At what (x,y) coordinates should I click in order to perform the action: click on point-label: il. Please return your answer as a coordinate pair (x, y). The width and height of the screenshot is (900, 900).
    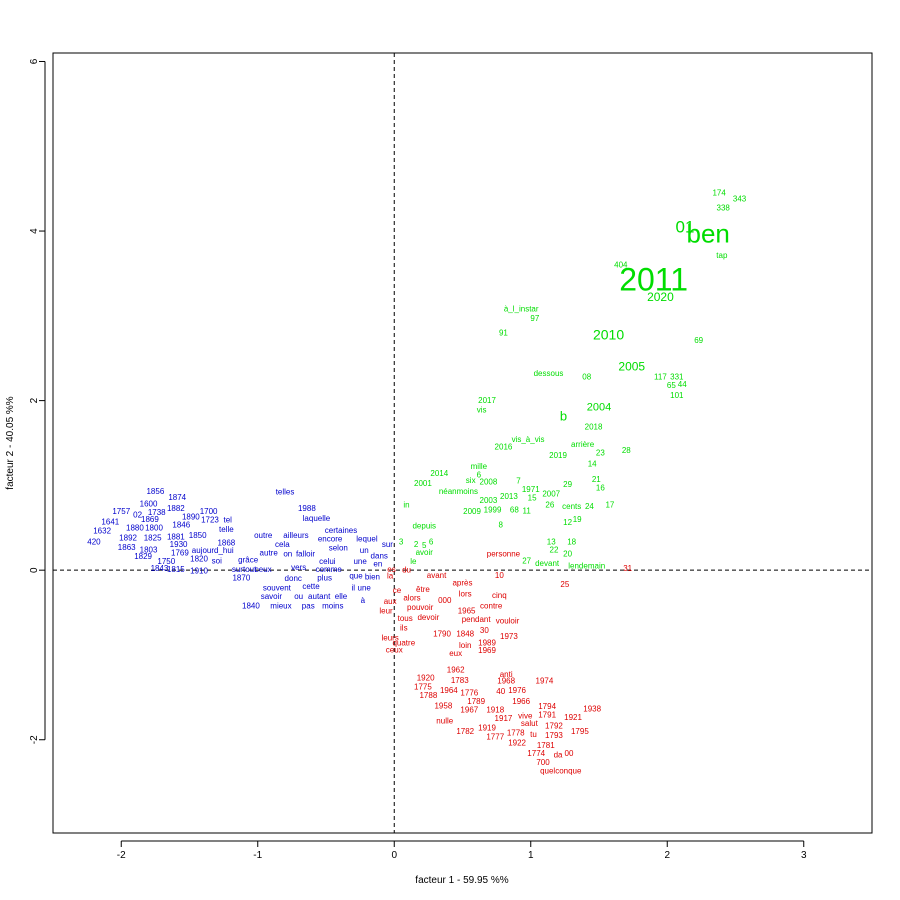
    Looking at the image, I should click on (354, 587).